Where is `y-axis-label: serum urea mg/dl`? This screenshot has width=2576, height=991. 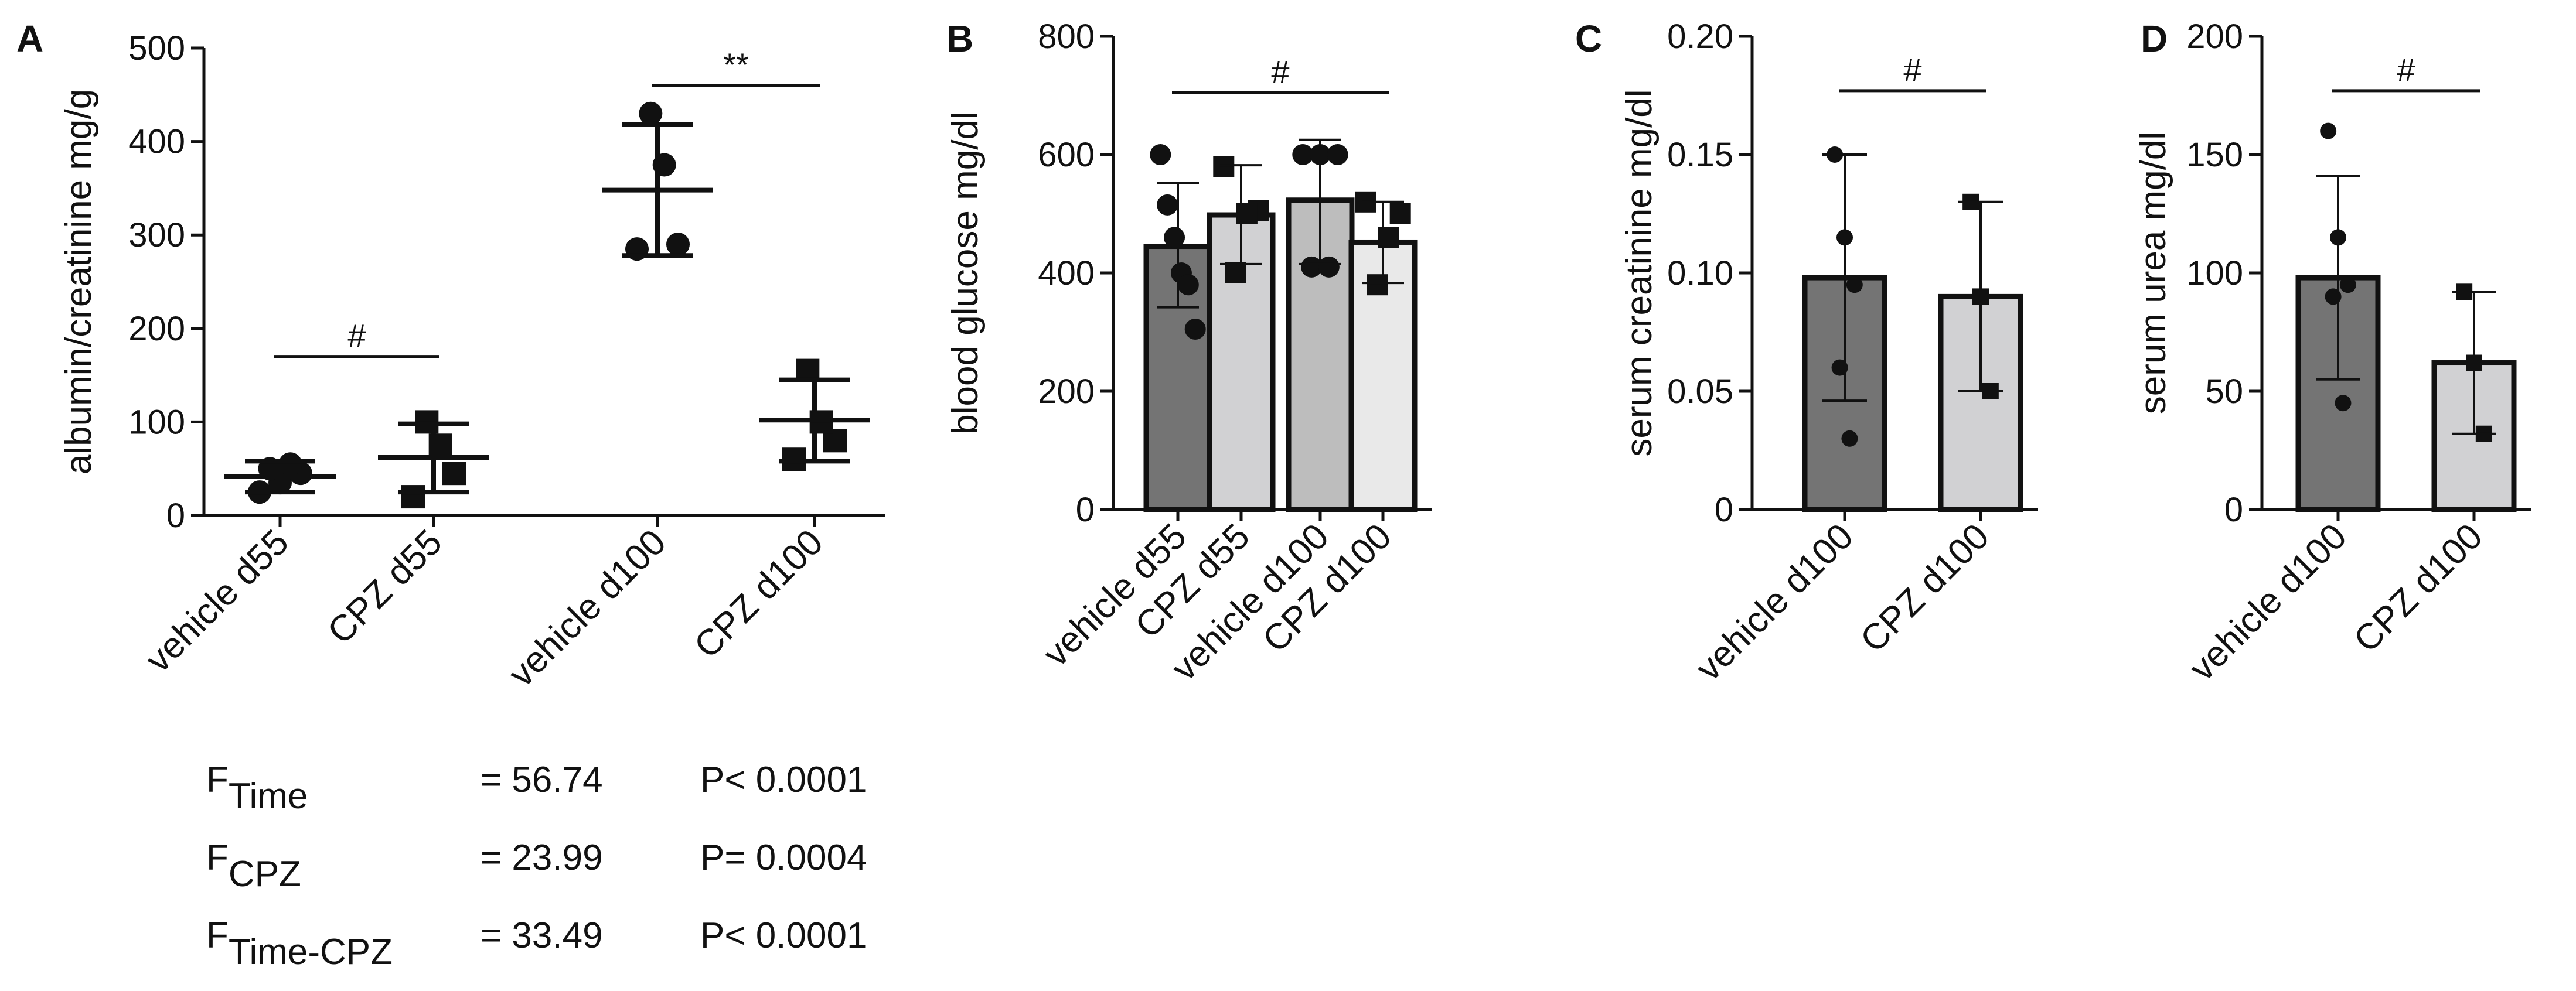 y-axis-label: serum urea mg/dl is located at coordinates (2153, 273).